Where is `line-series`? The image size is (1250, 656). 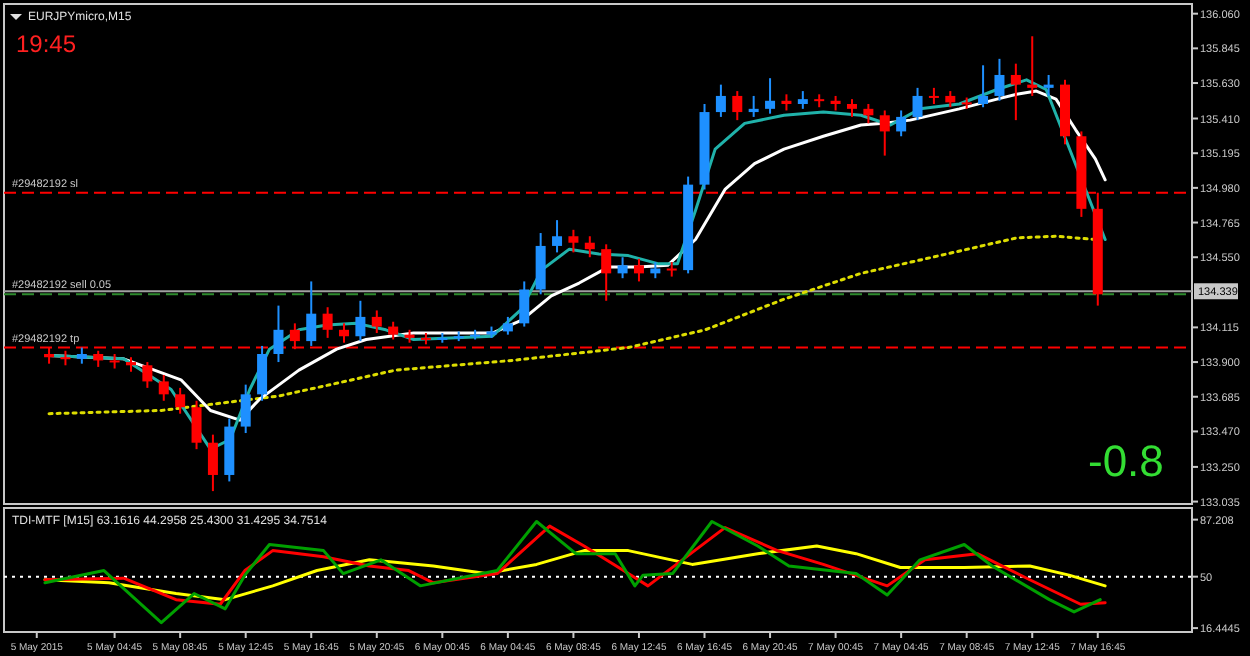 line-series is located at coordinates (575, 565).